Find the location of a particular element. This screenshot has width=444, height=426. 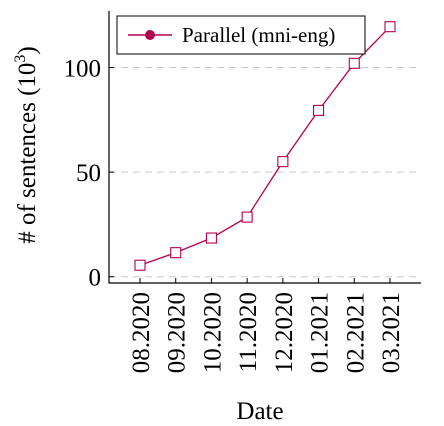

y-axis-label-suffix: ) is located at coordinates (27, 50).